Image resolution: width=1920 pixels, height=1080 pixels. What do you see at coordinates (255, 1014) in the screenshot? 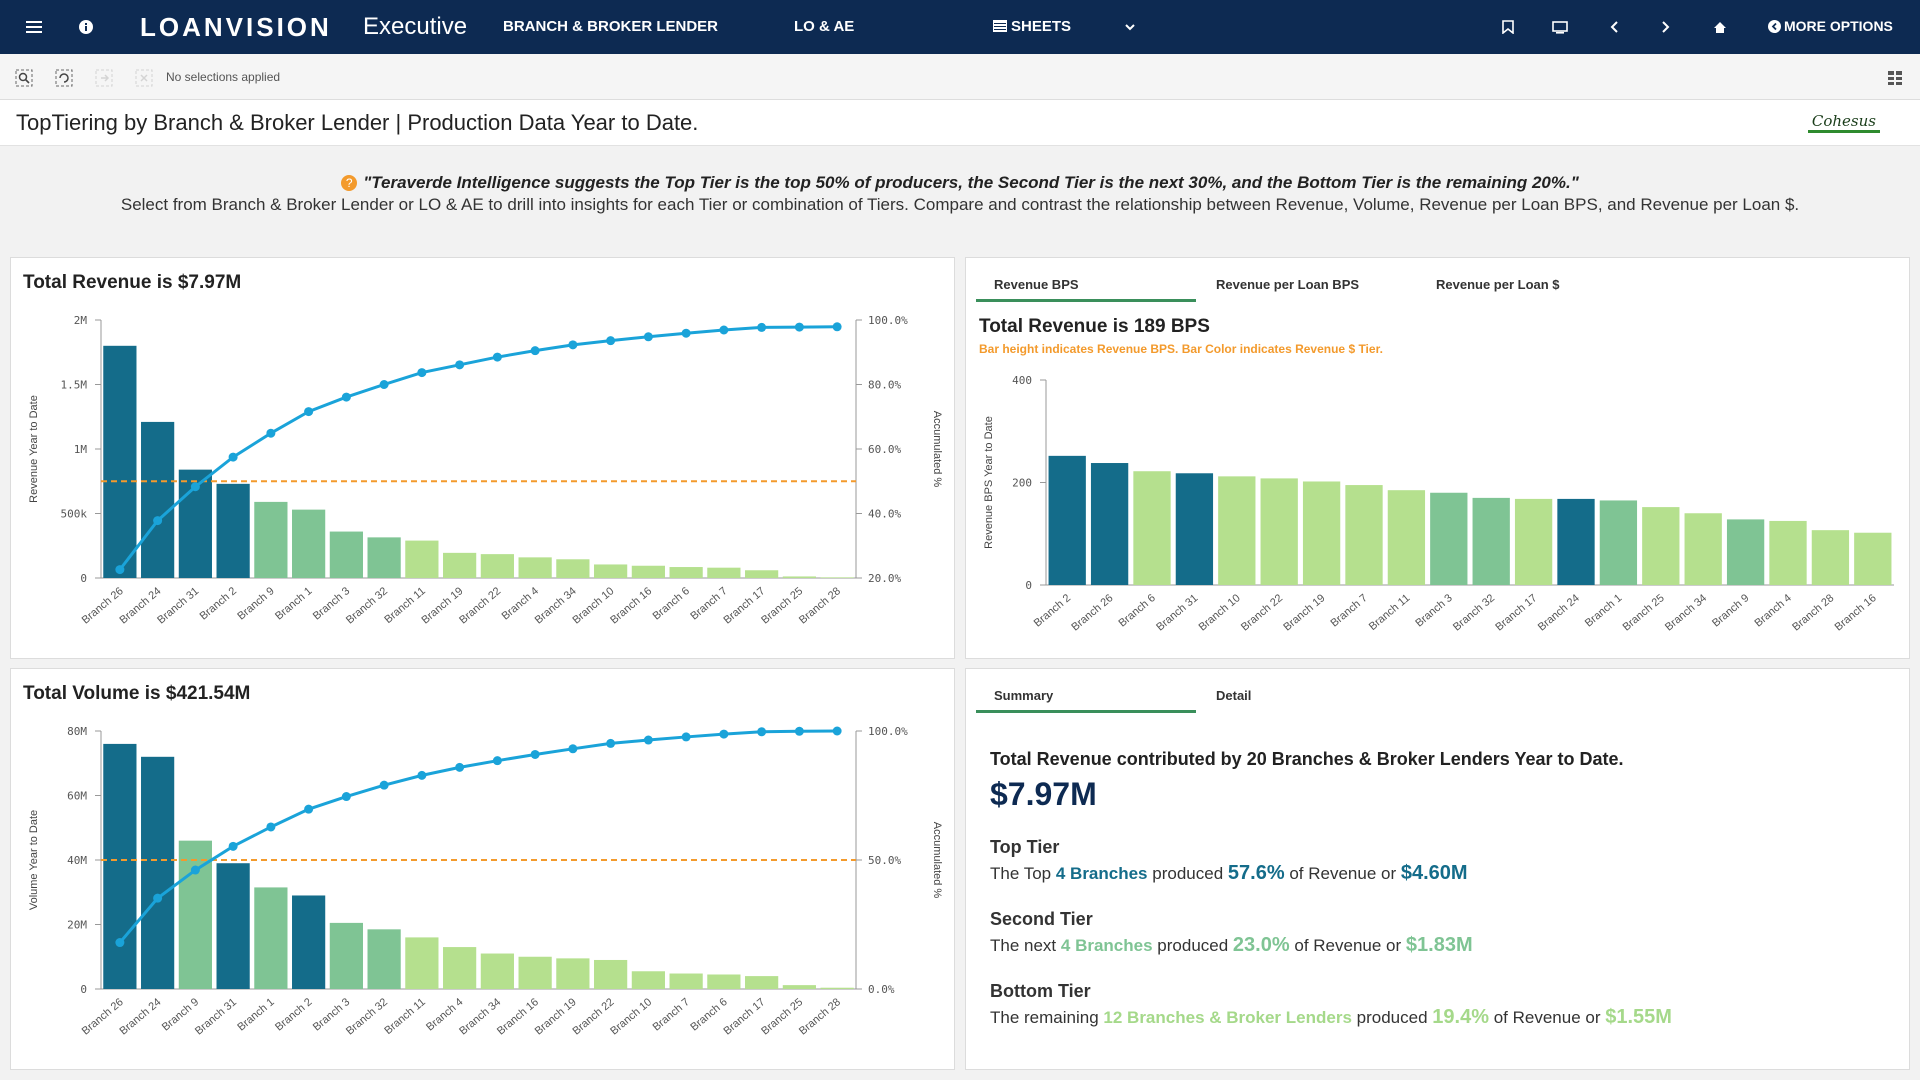
I see `volume-x-tick-branch-1: Branch 1` at bounding box center [255, 1014].